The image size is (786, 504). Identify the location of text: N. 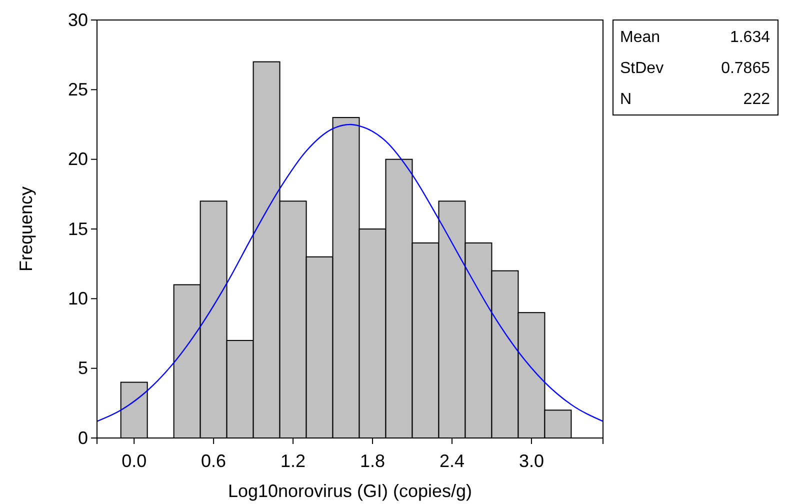
(626, 99).